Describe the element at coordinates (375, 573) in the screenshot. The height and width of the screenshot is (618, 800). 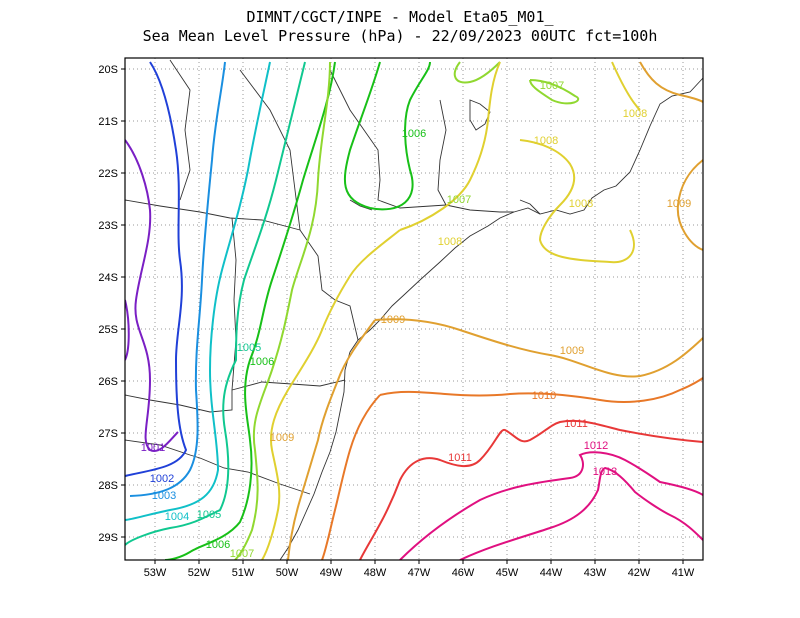
I see `lon-label: 48W` at that location.